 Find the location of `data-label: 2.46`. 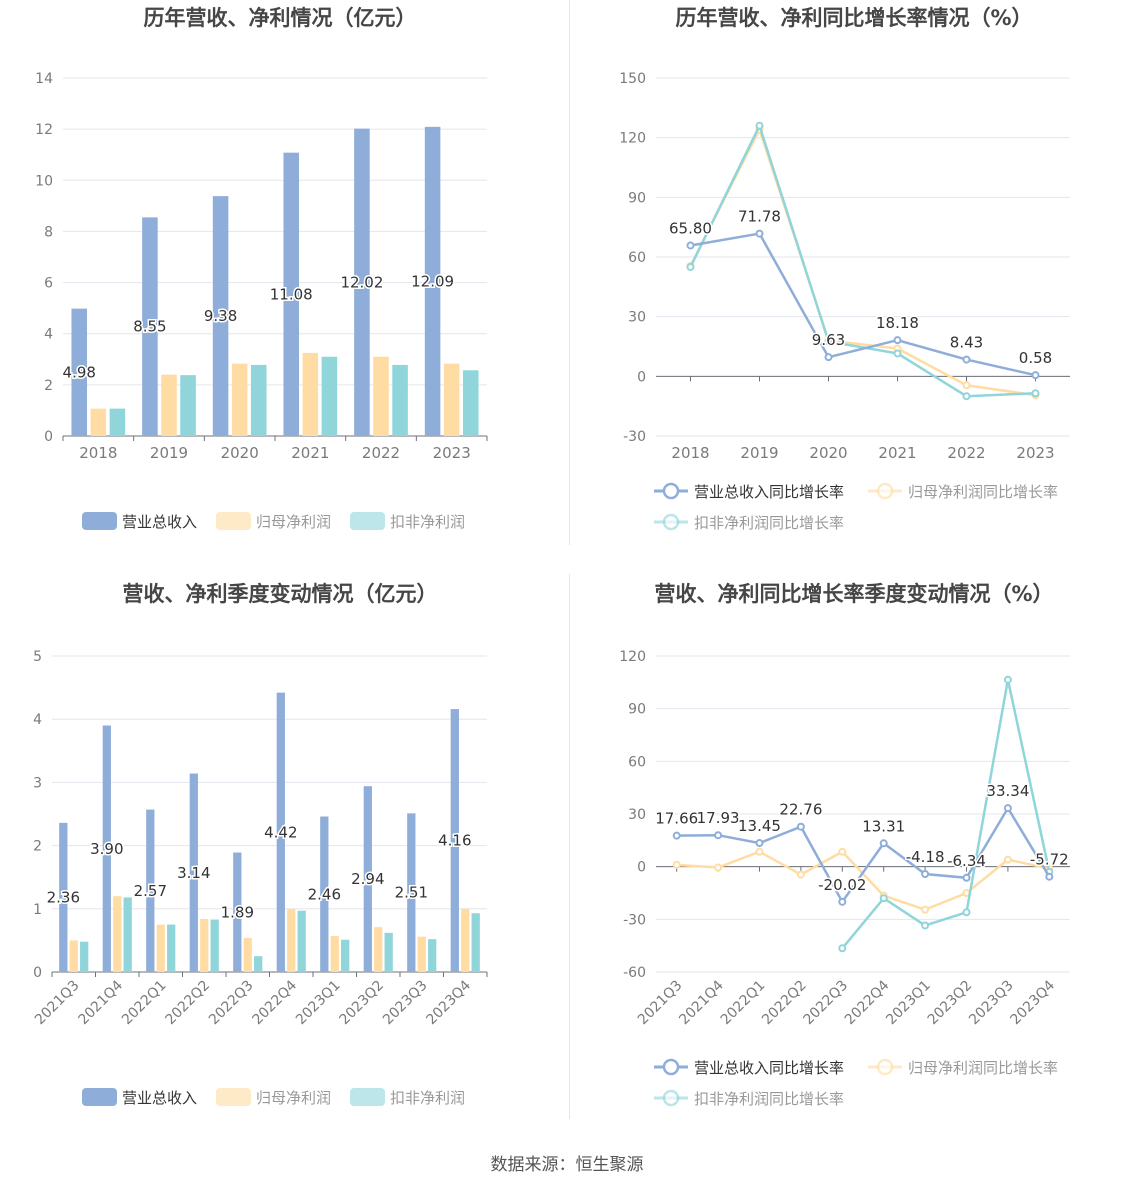

data-label: 2.46 is located at coordinates (324, 894).